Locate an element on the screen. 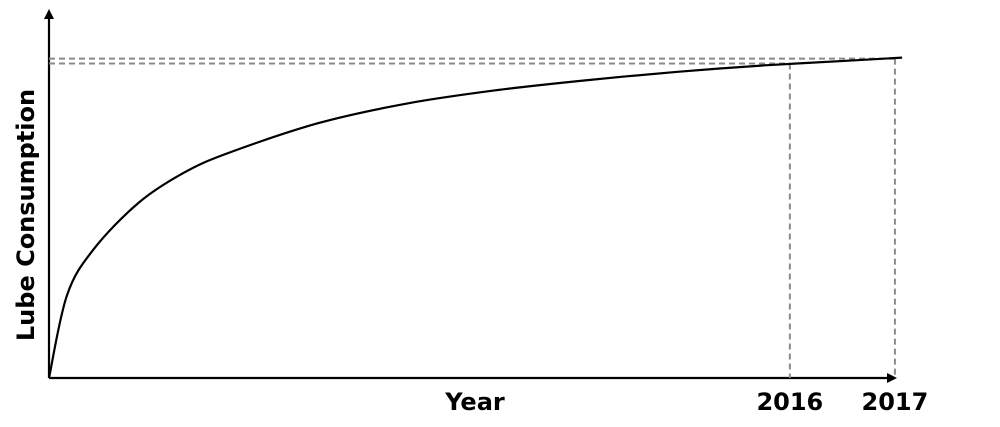 The image size is (1000, 427). x-tick-label: 2016 is located at coordinates (789, 402).